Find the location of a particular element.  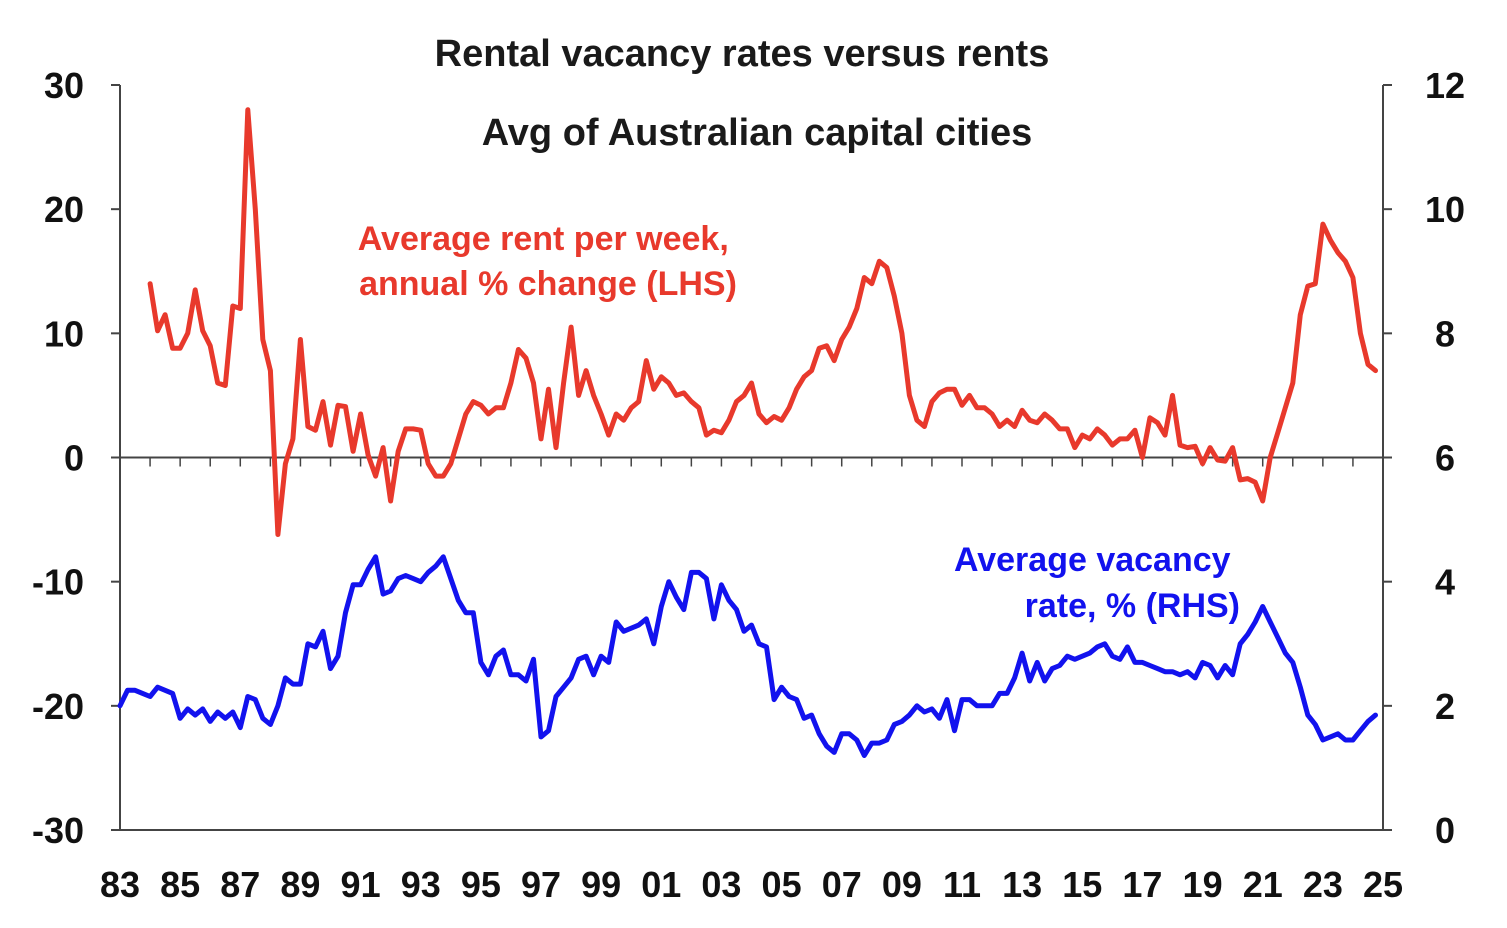

x-tick-label: 87 is located at coordinates (240, 884).